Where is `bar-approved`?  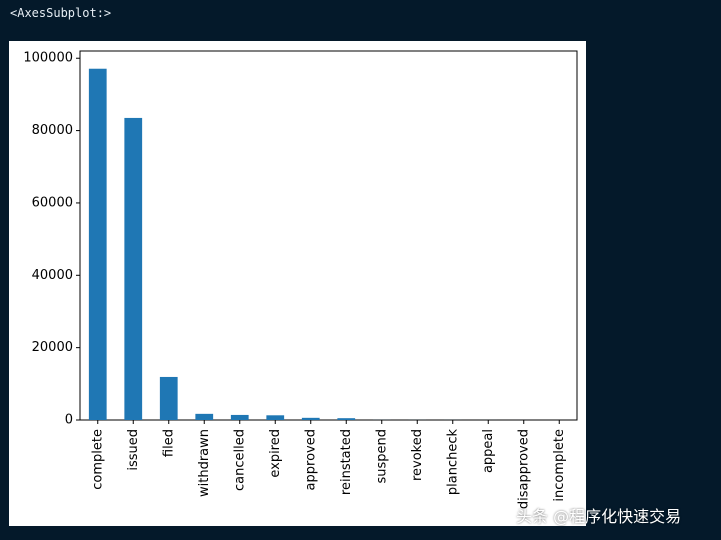
bar-approved is located at coordinates (310, 418).